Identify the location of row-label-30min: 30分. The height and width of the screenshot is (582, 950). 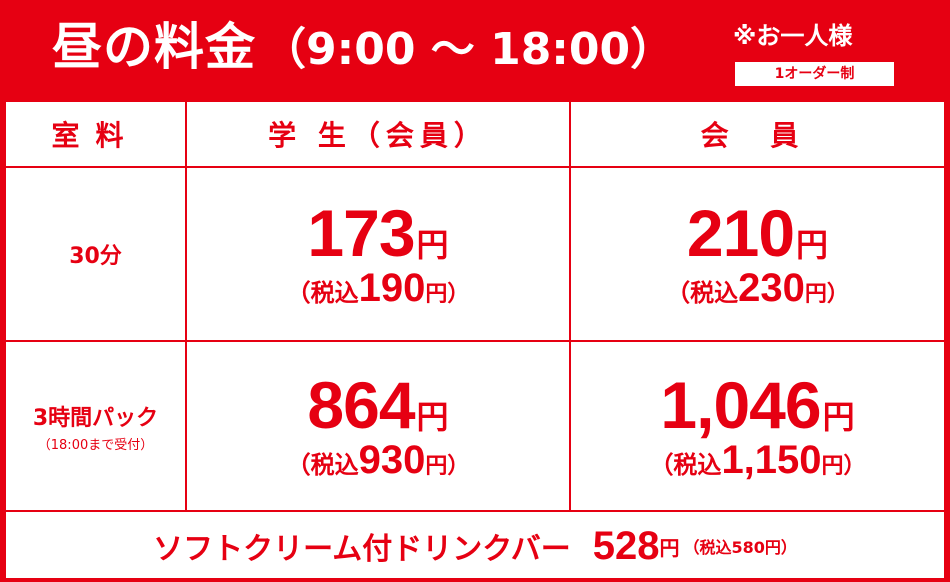
(95, 256).